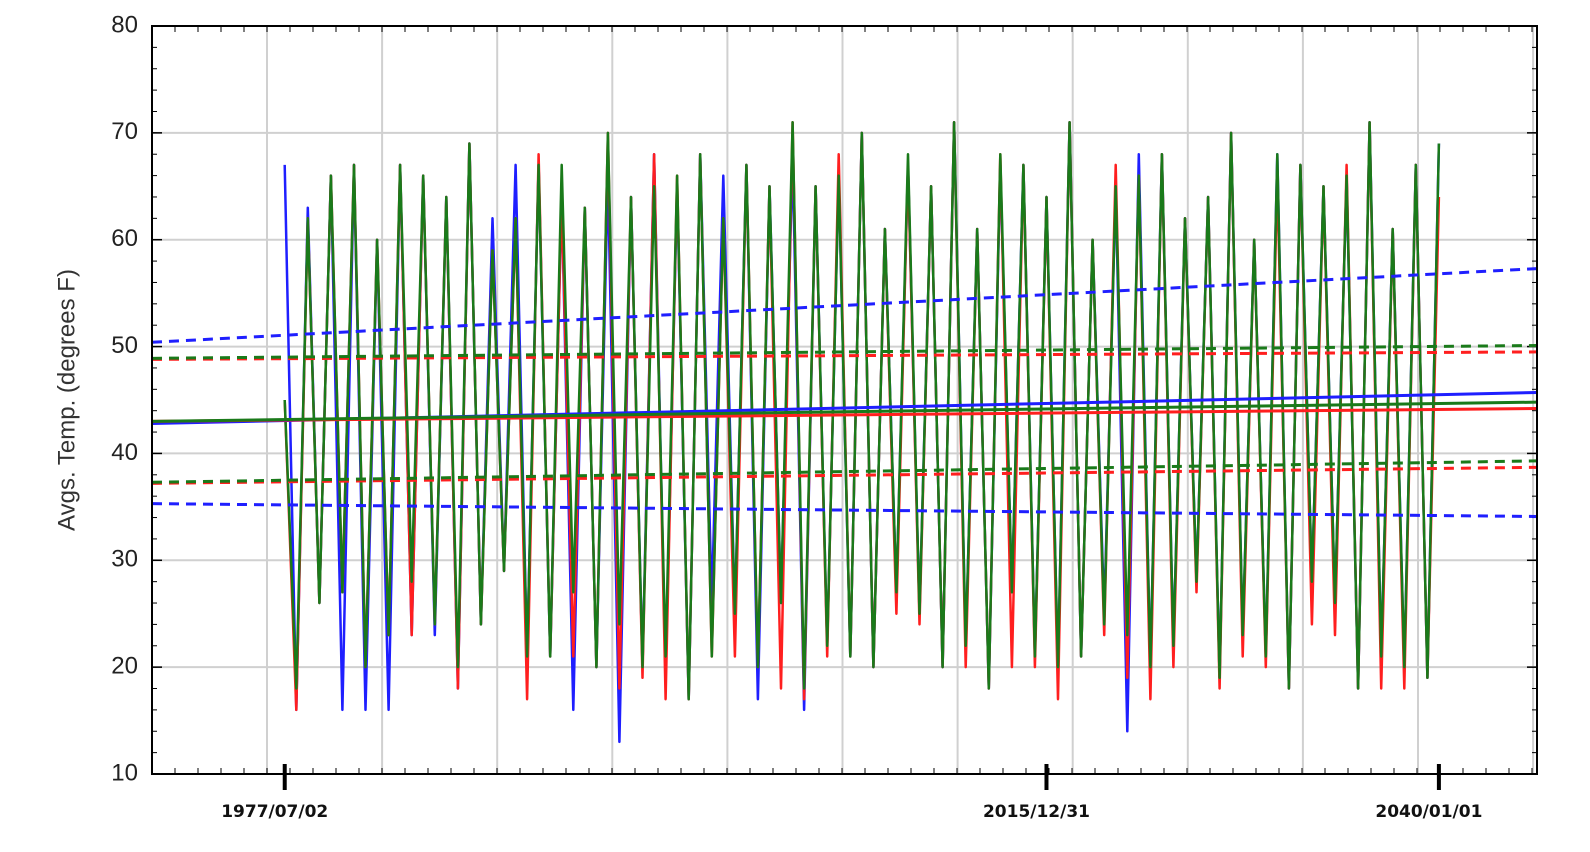 Image resolution: width=1590 pixels, height=852 pixels. Describe the element at coordinates (1036, 812) in the screenshot. I see `x-tick-label: 2015/12/31` at that location.